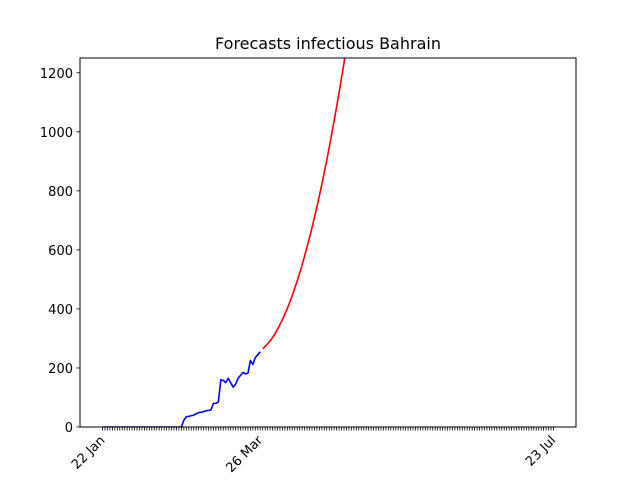  I want to click on chart-title: Forecasts infectious Bahrain, so click(328, 43).